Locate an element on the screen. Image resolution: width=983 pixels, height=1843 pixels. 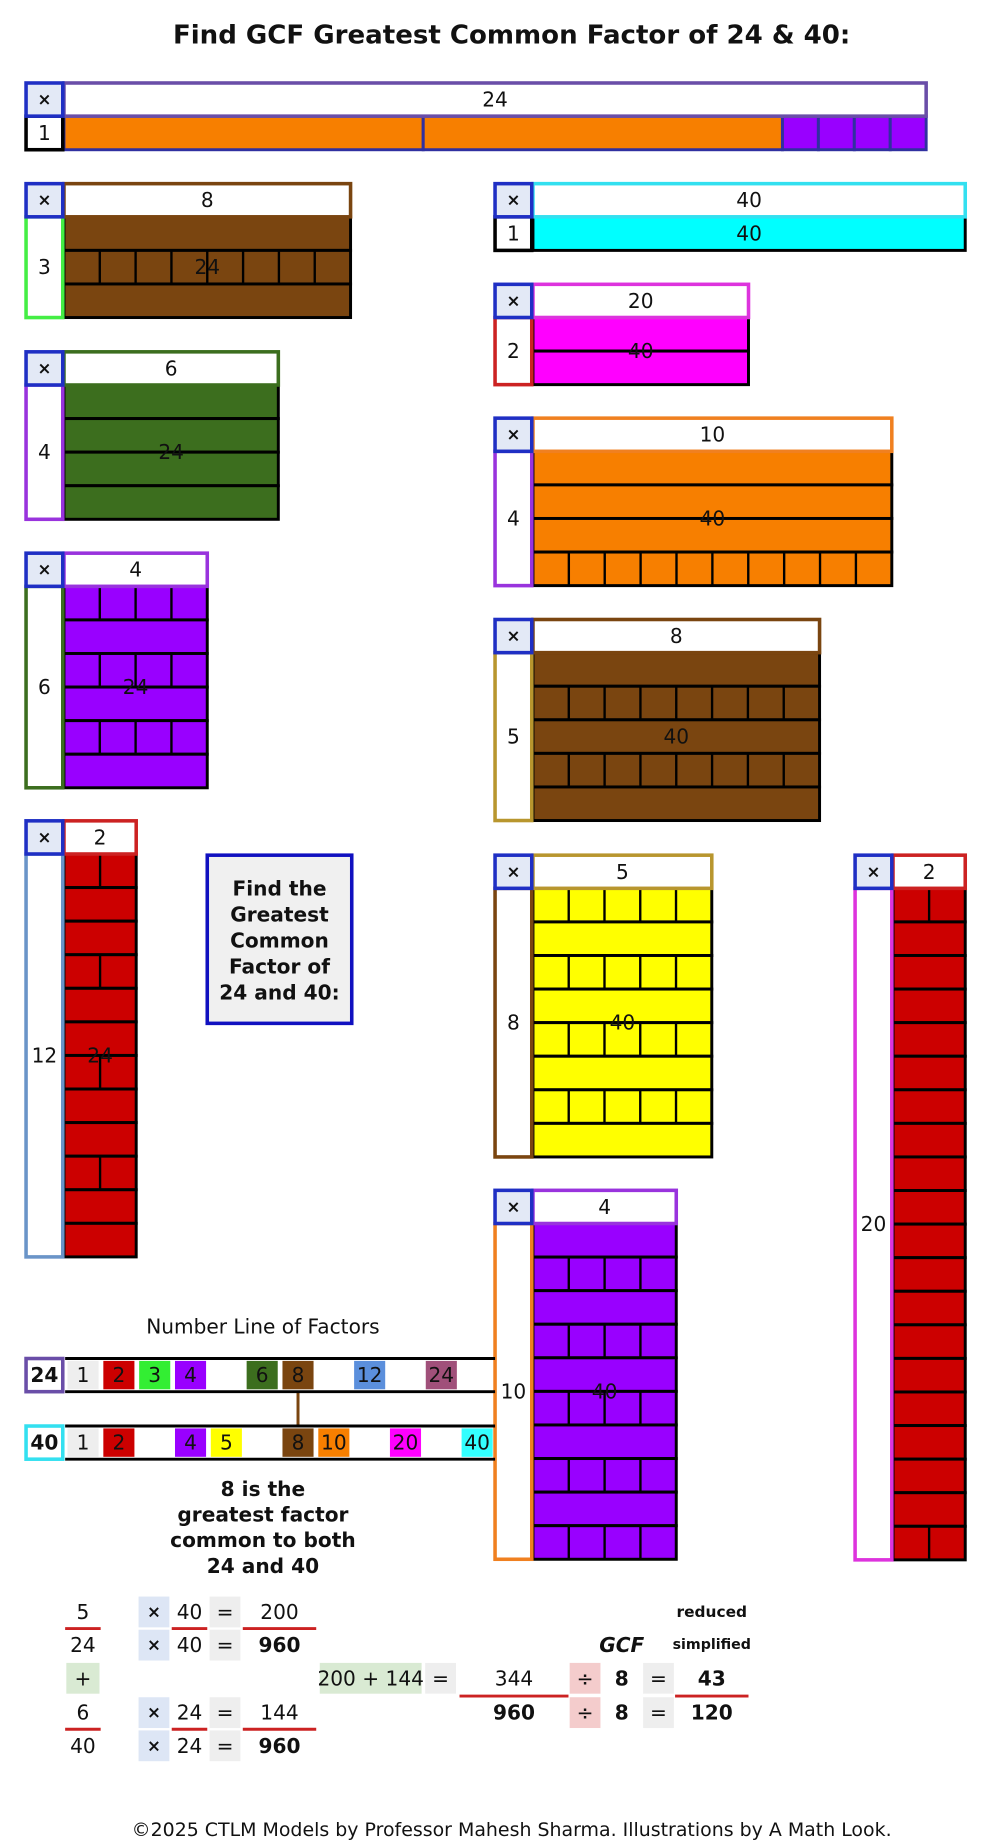
numerator: 5 is located at coordinates (82, 1612).